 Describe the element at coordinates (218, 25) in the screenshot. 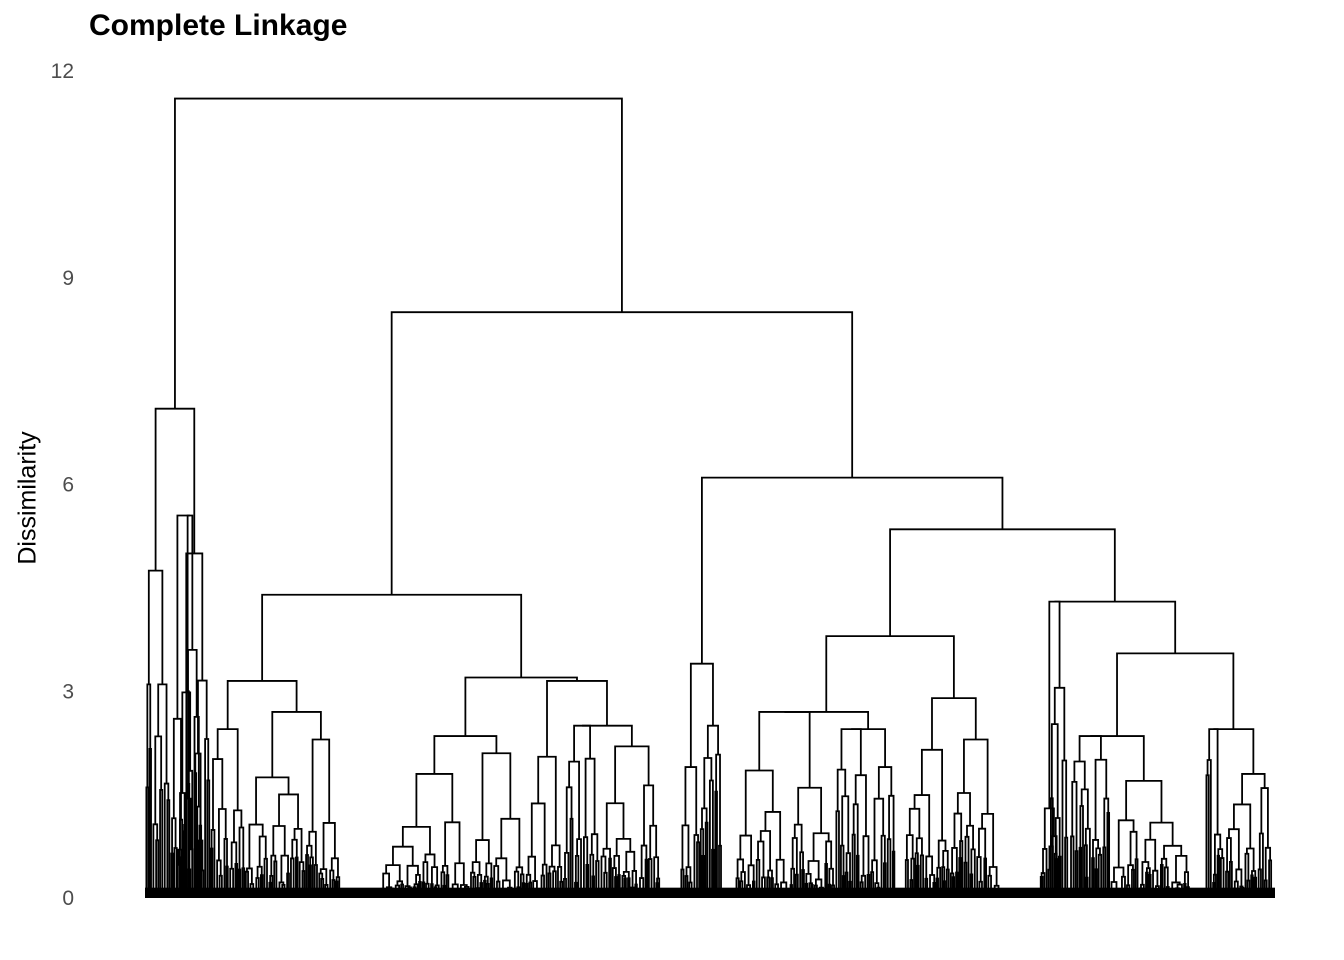

I see `chart-title: Complete Linkage` at that location.